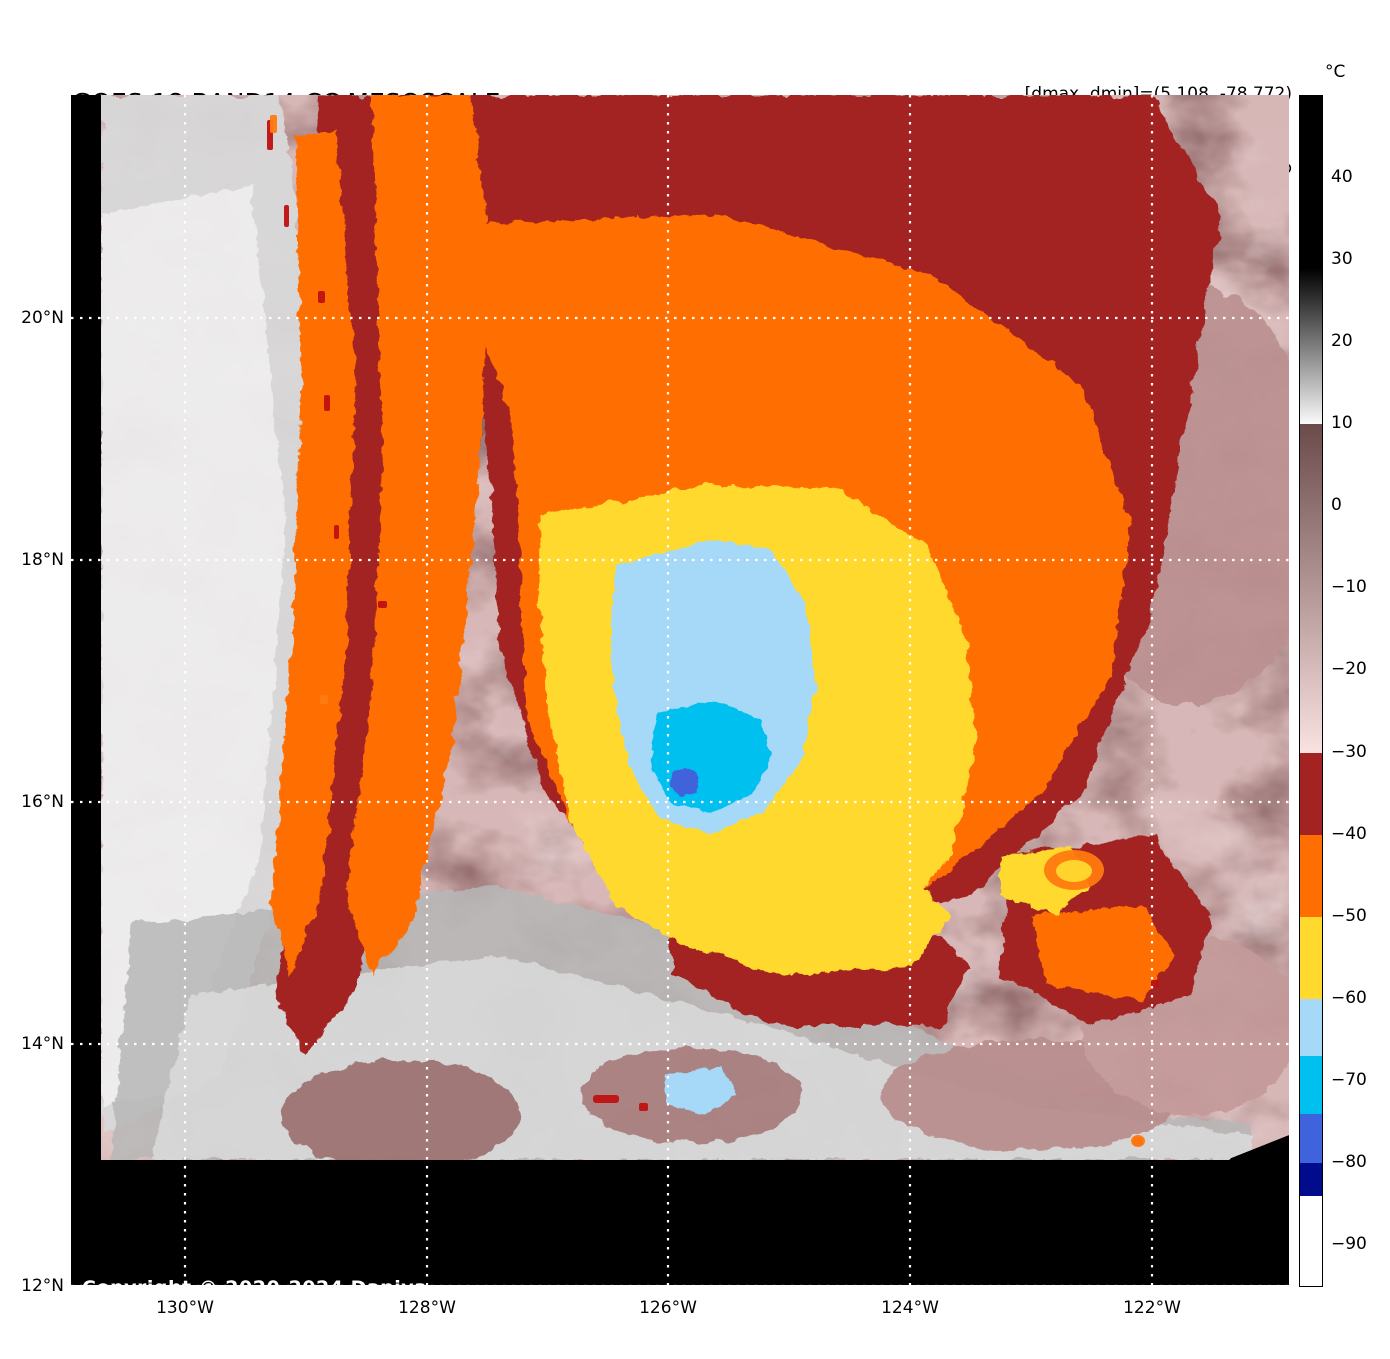 Image resolution: width=1390 pixels, height=1359 pixels. Describe the element at coordinates (1335, 72) in the screenshot. I see `colorbar-unit-label: °C` at that location.